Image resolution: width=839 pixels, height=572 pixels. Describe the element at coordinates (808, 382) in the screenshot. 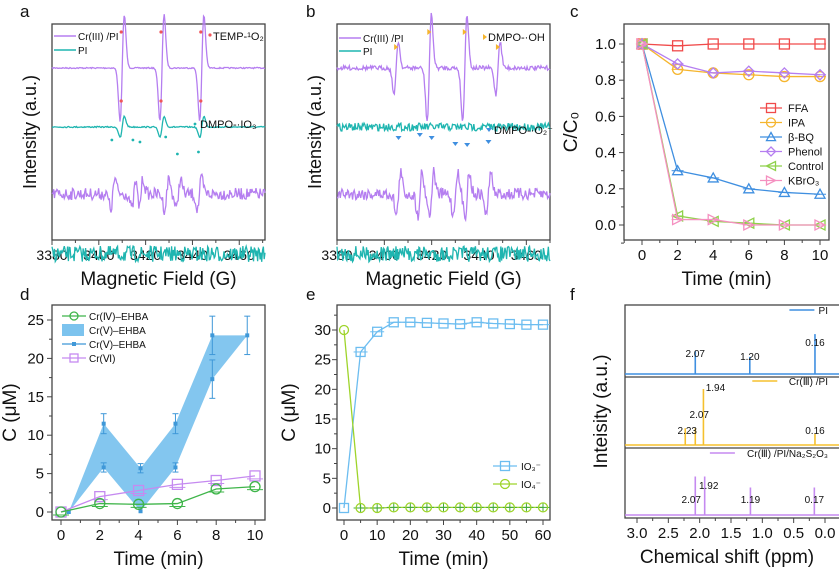

I see `legend-label: Cr(Ⅲ) /PI` at that location.